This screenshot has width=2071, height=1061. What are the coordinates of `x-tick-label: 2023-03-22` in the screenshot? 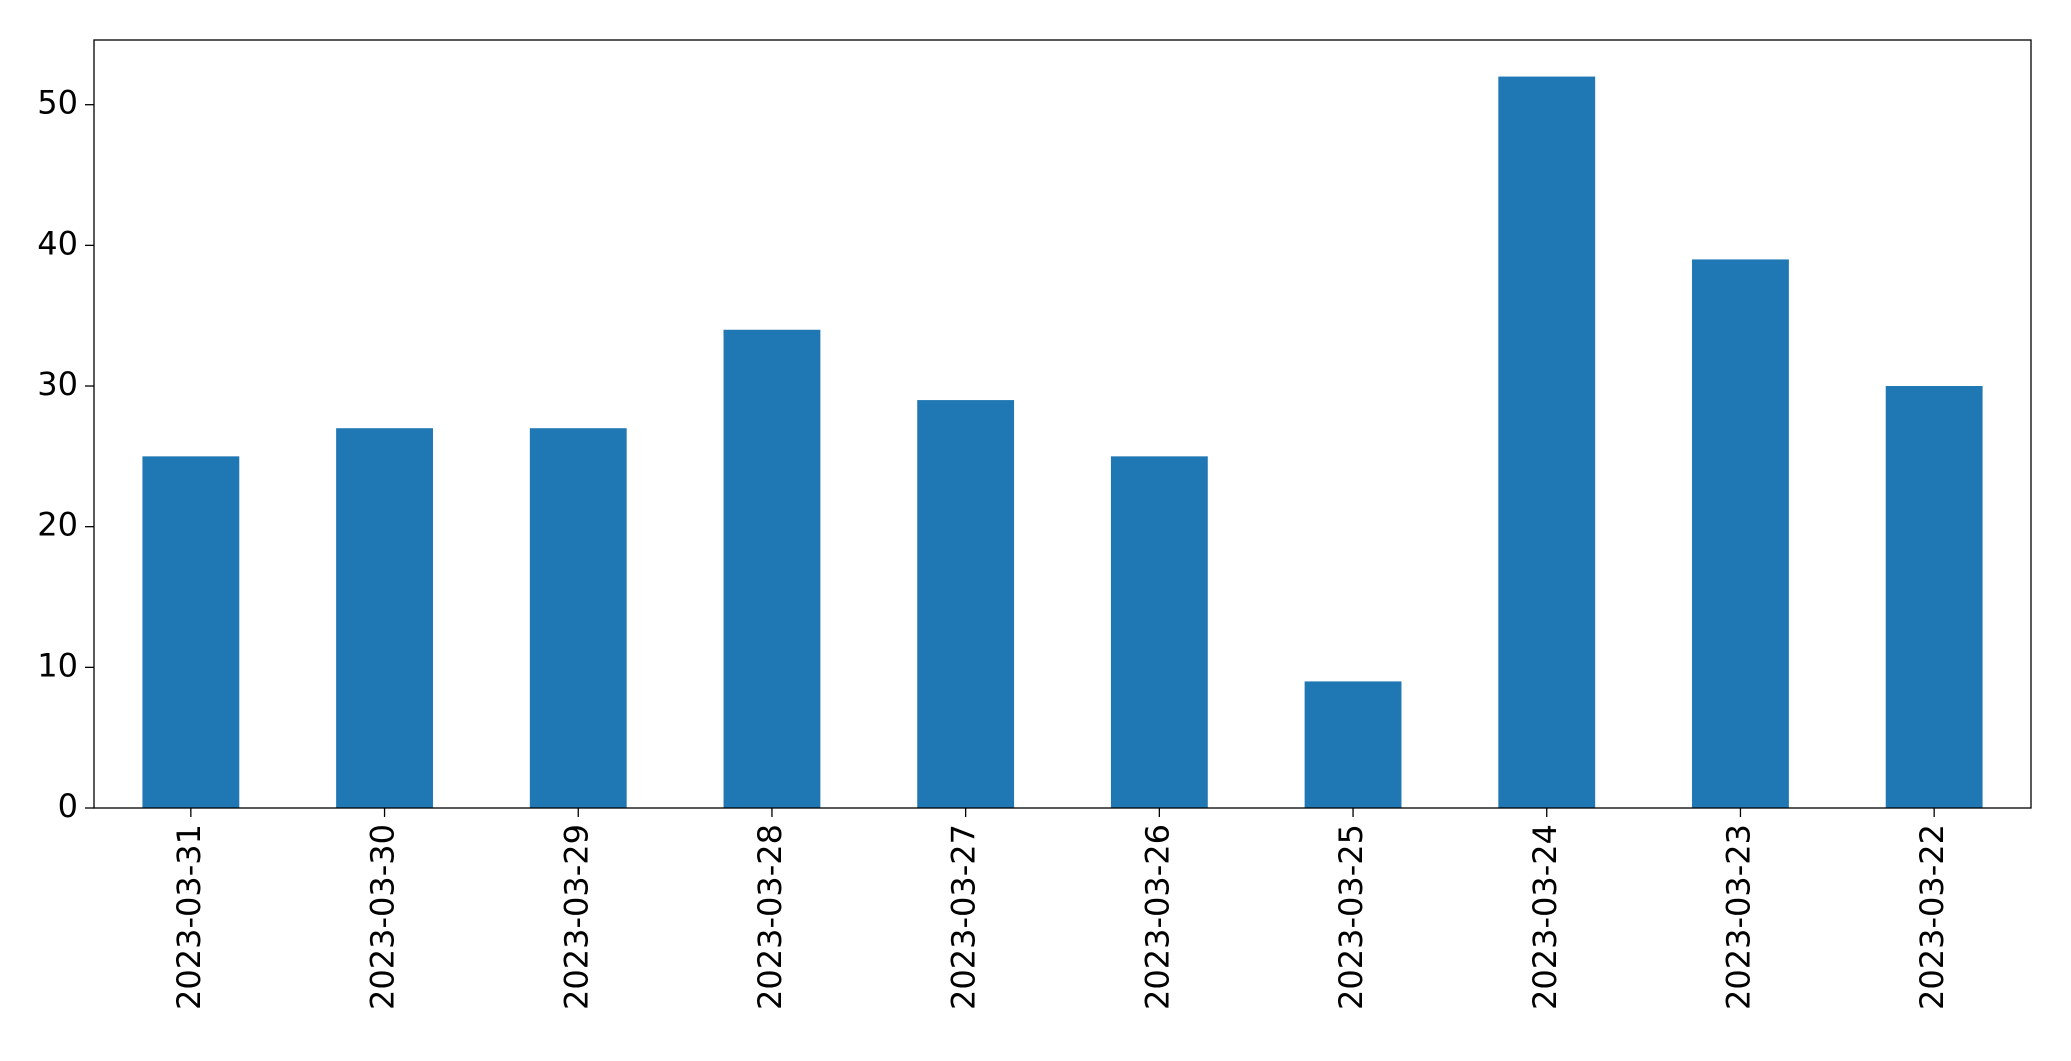 It's located at (1932, 917).